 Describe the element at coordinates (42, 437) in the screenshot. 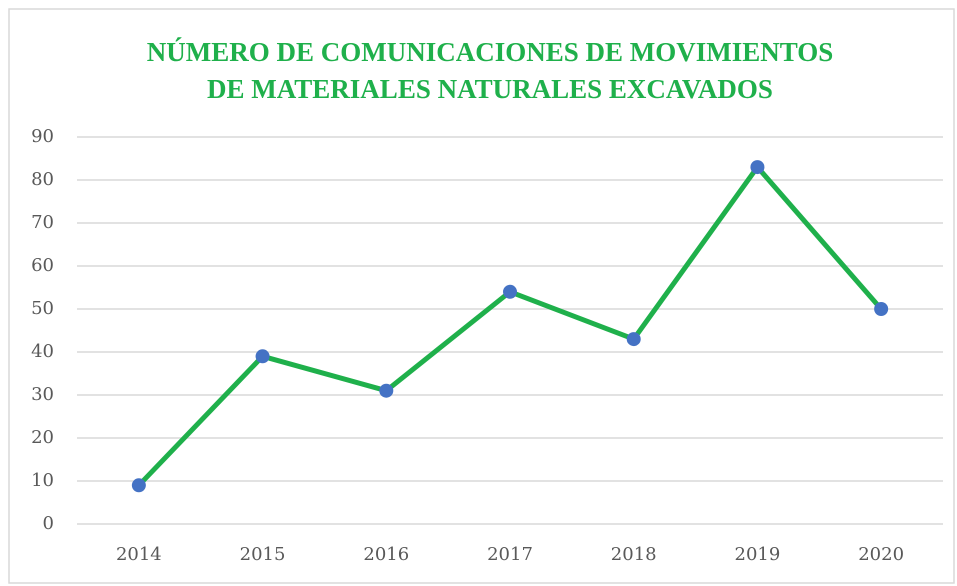

I see `y-tick-label: 20` at that location.